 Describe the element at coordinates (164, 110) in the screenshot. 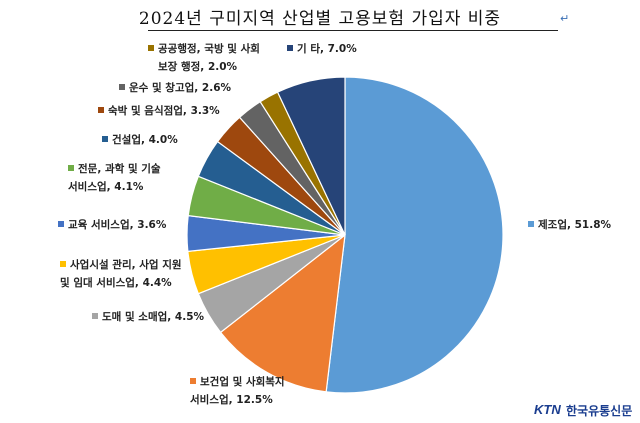

I see `slice-label-text: 숙박 및 음식점업, 3.3%` at that location.